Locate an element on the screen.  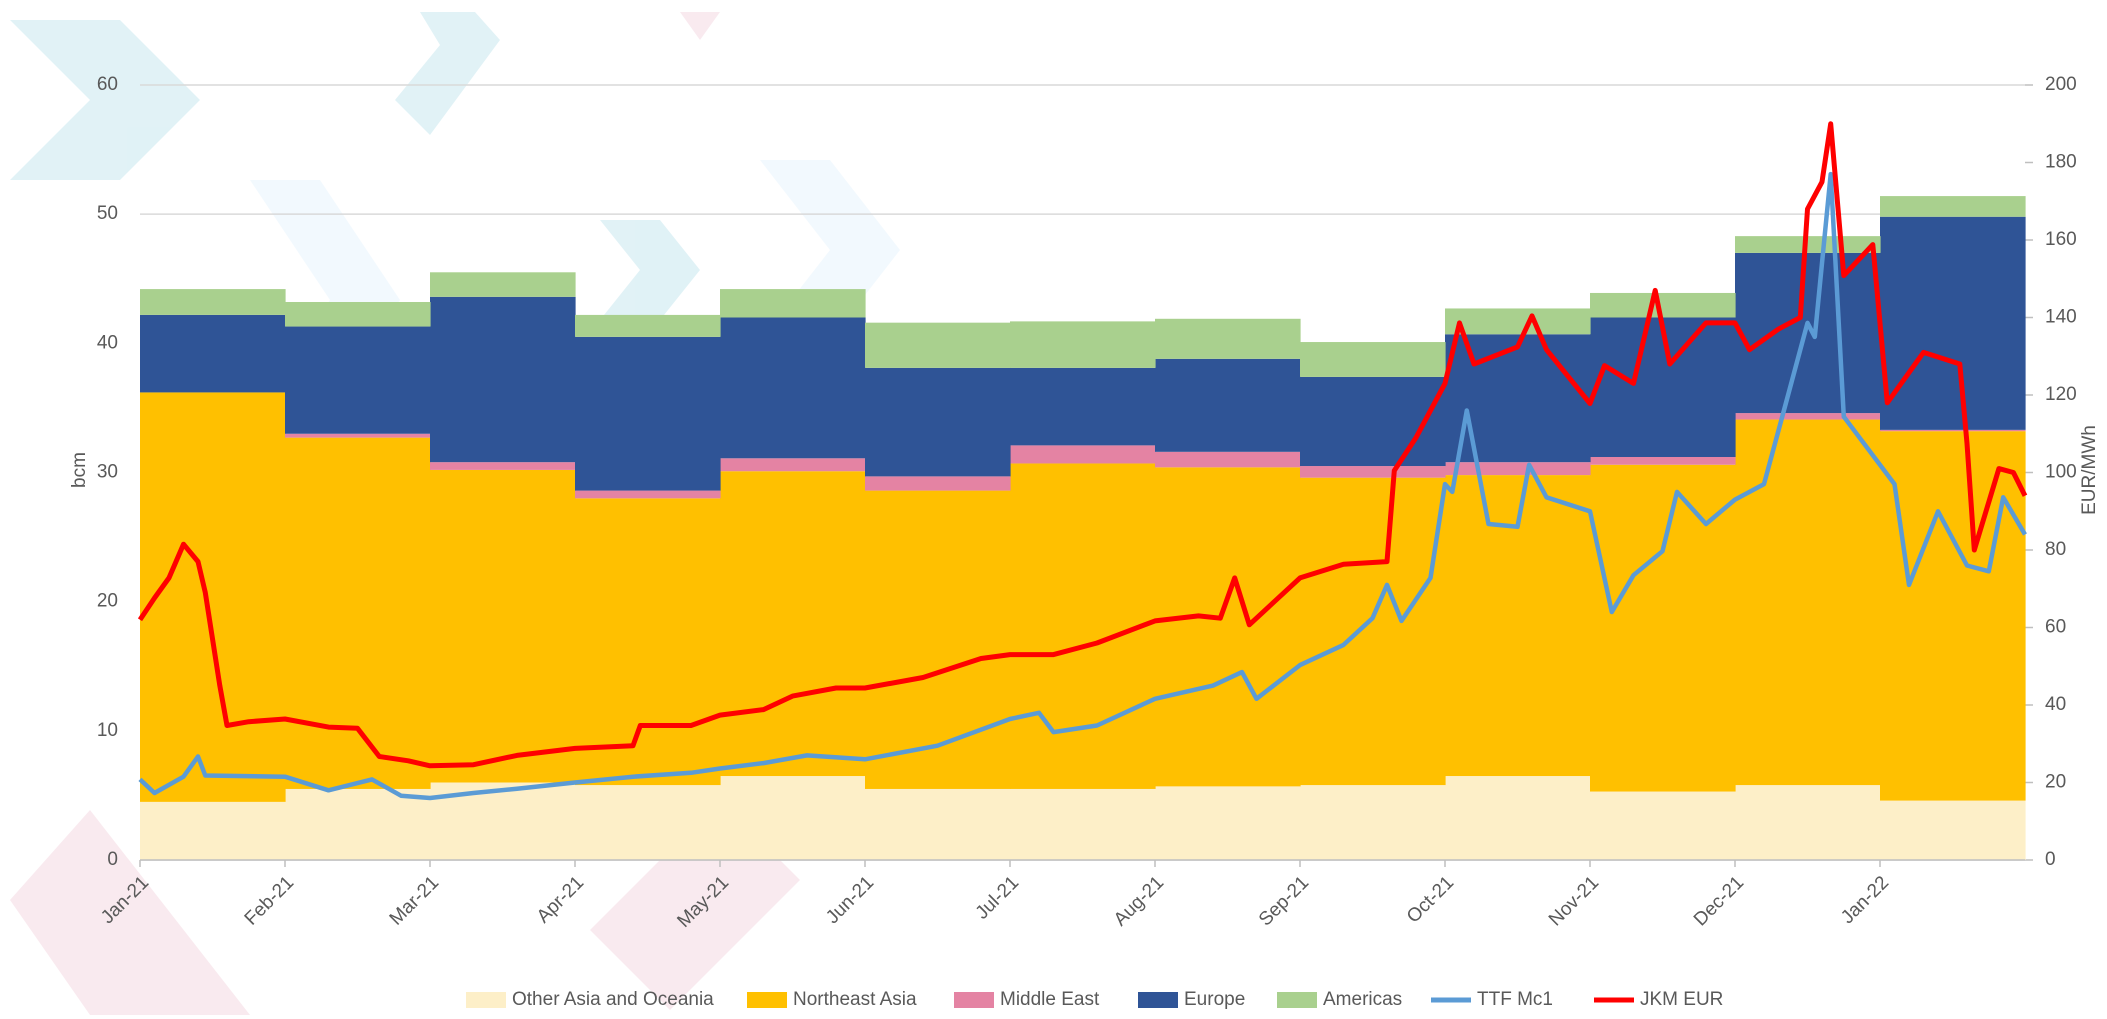
x-tick-label: Oct-21 is located at coordinates (1430, 899).